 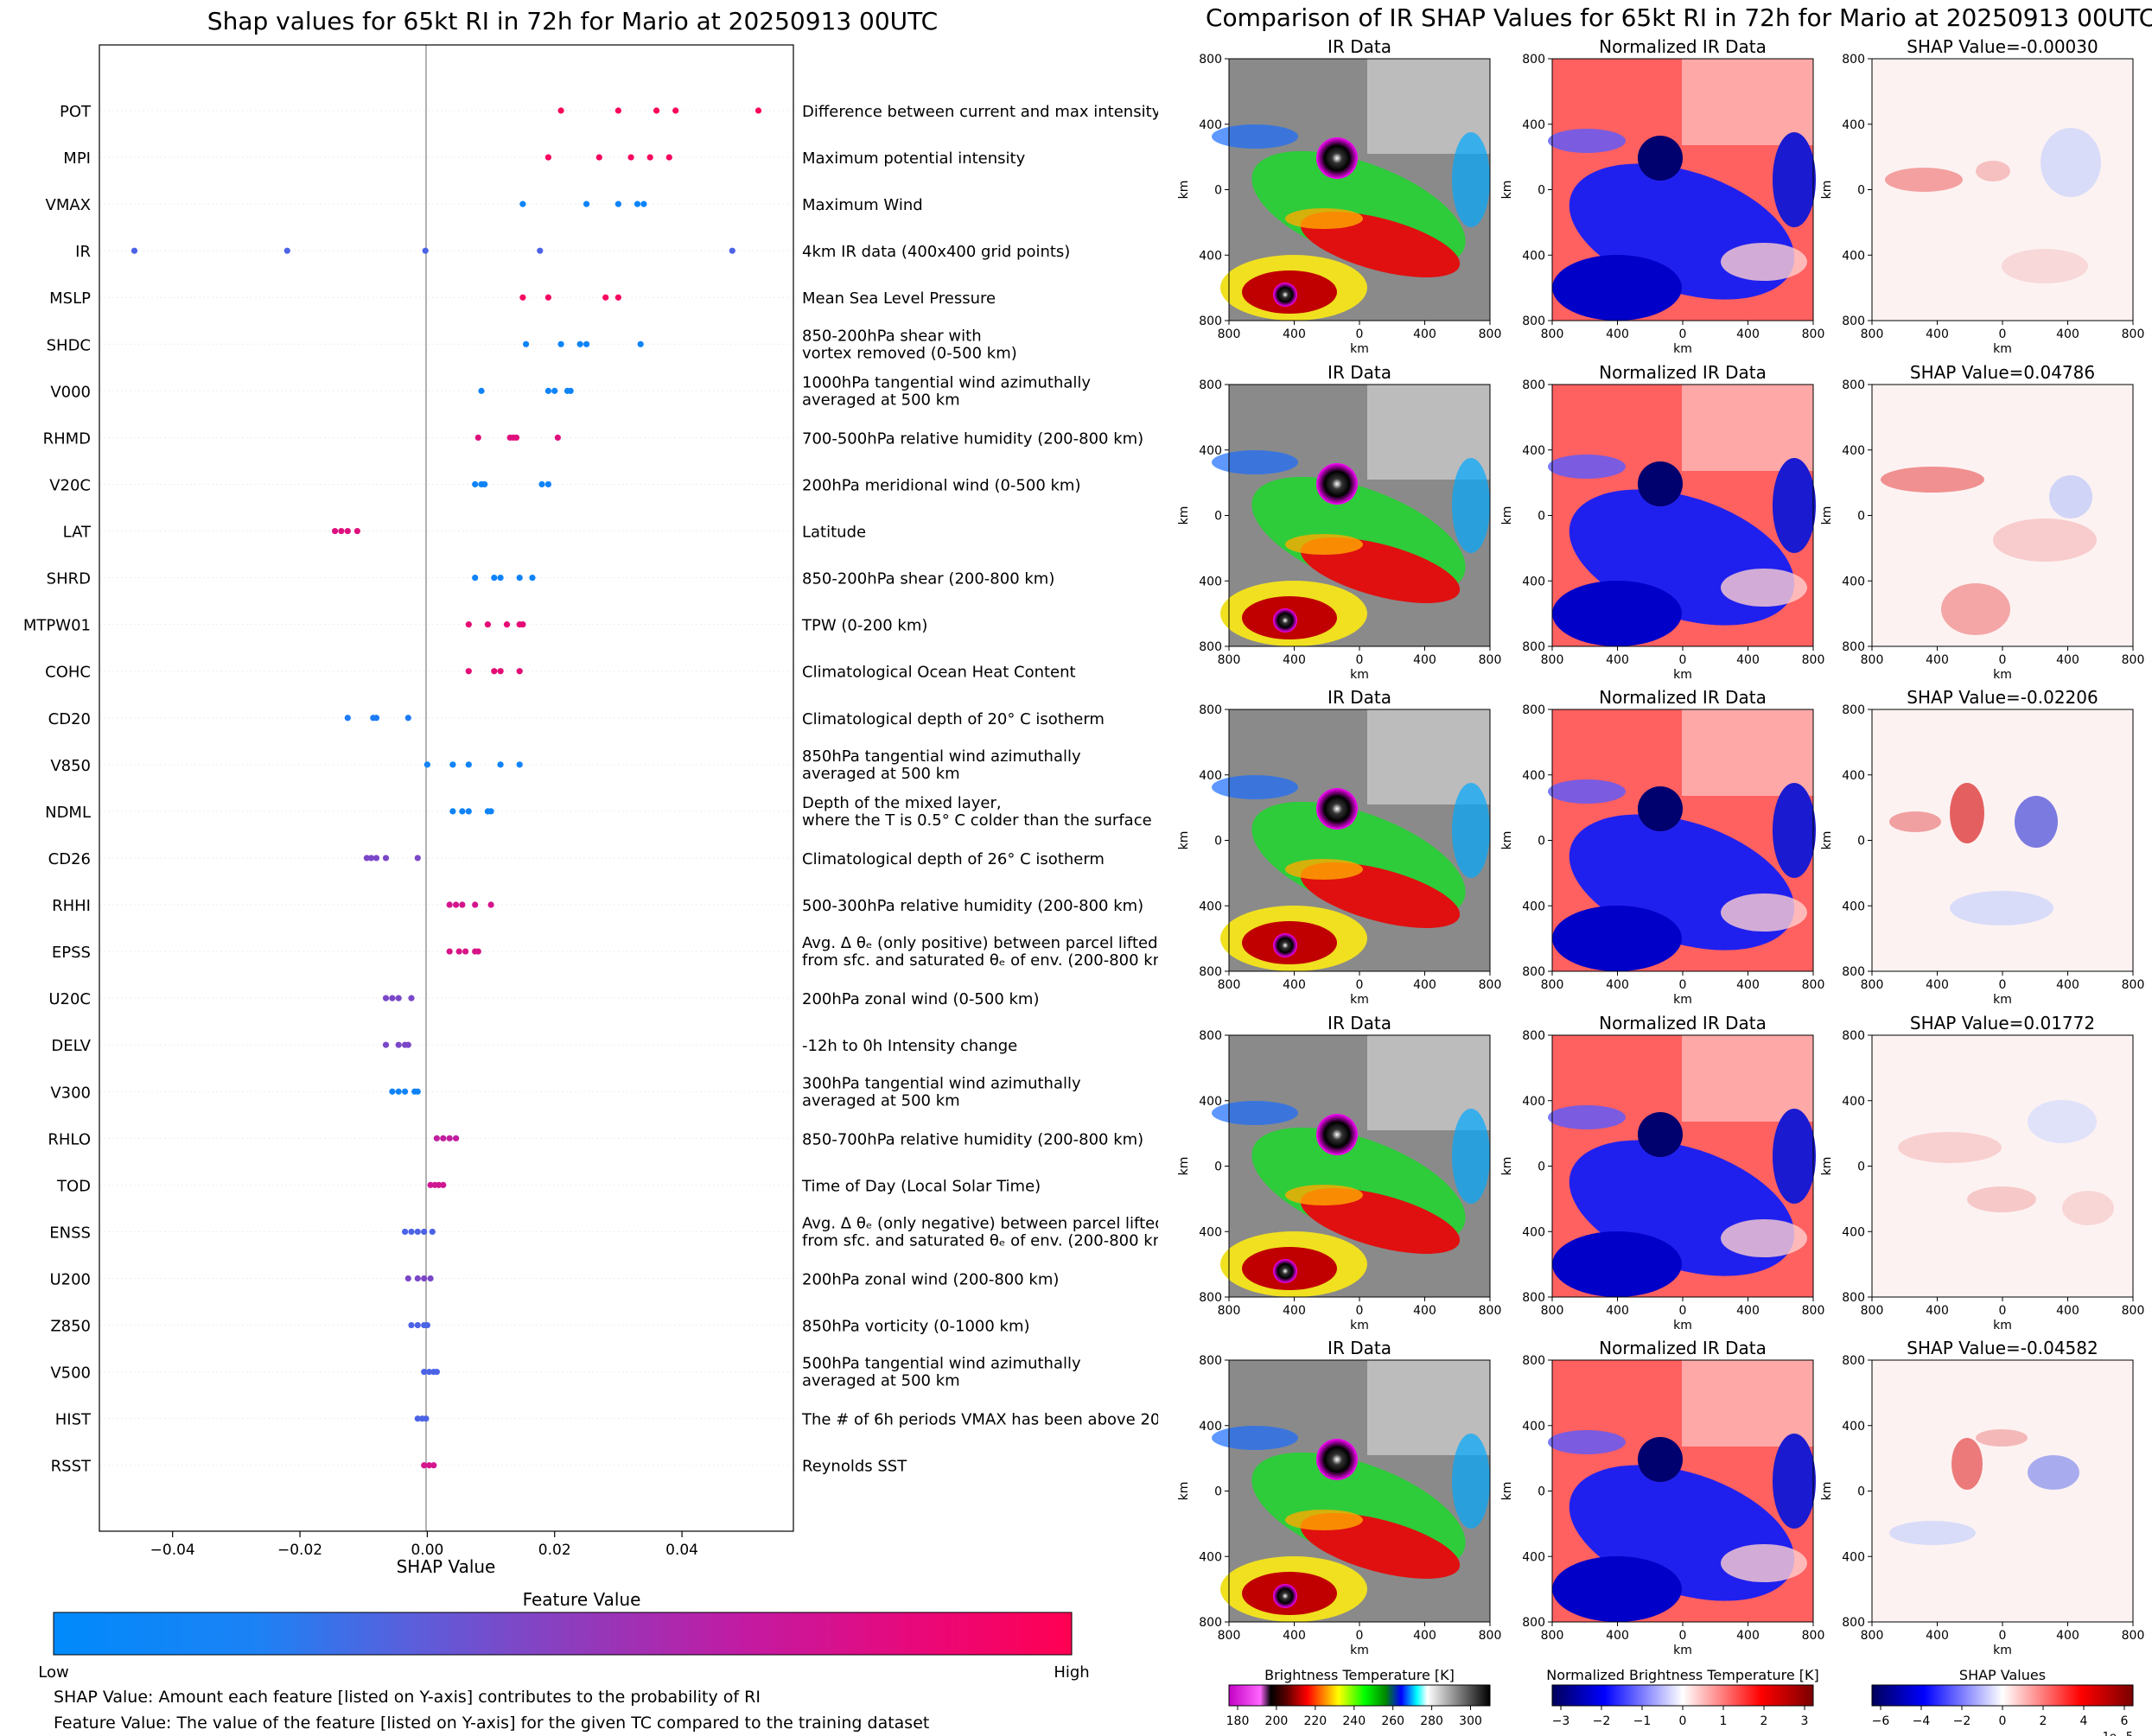 I want to click on colorbar-high-label: High, so click(x=1071, y=1672).